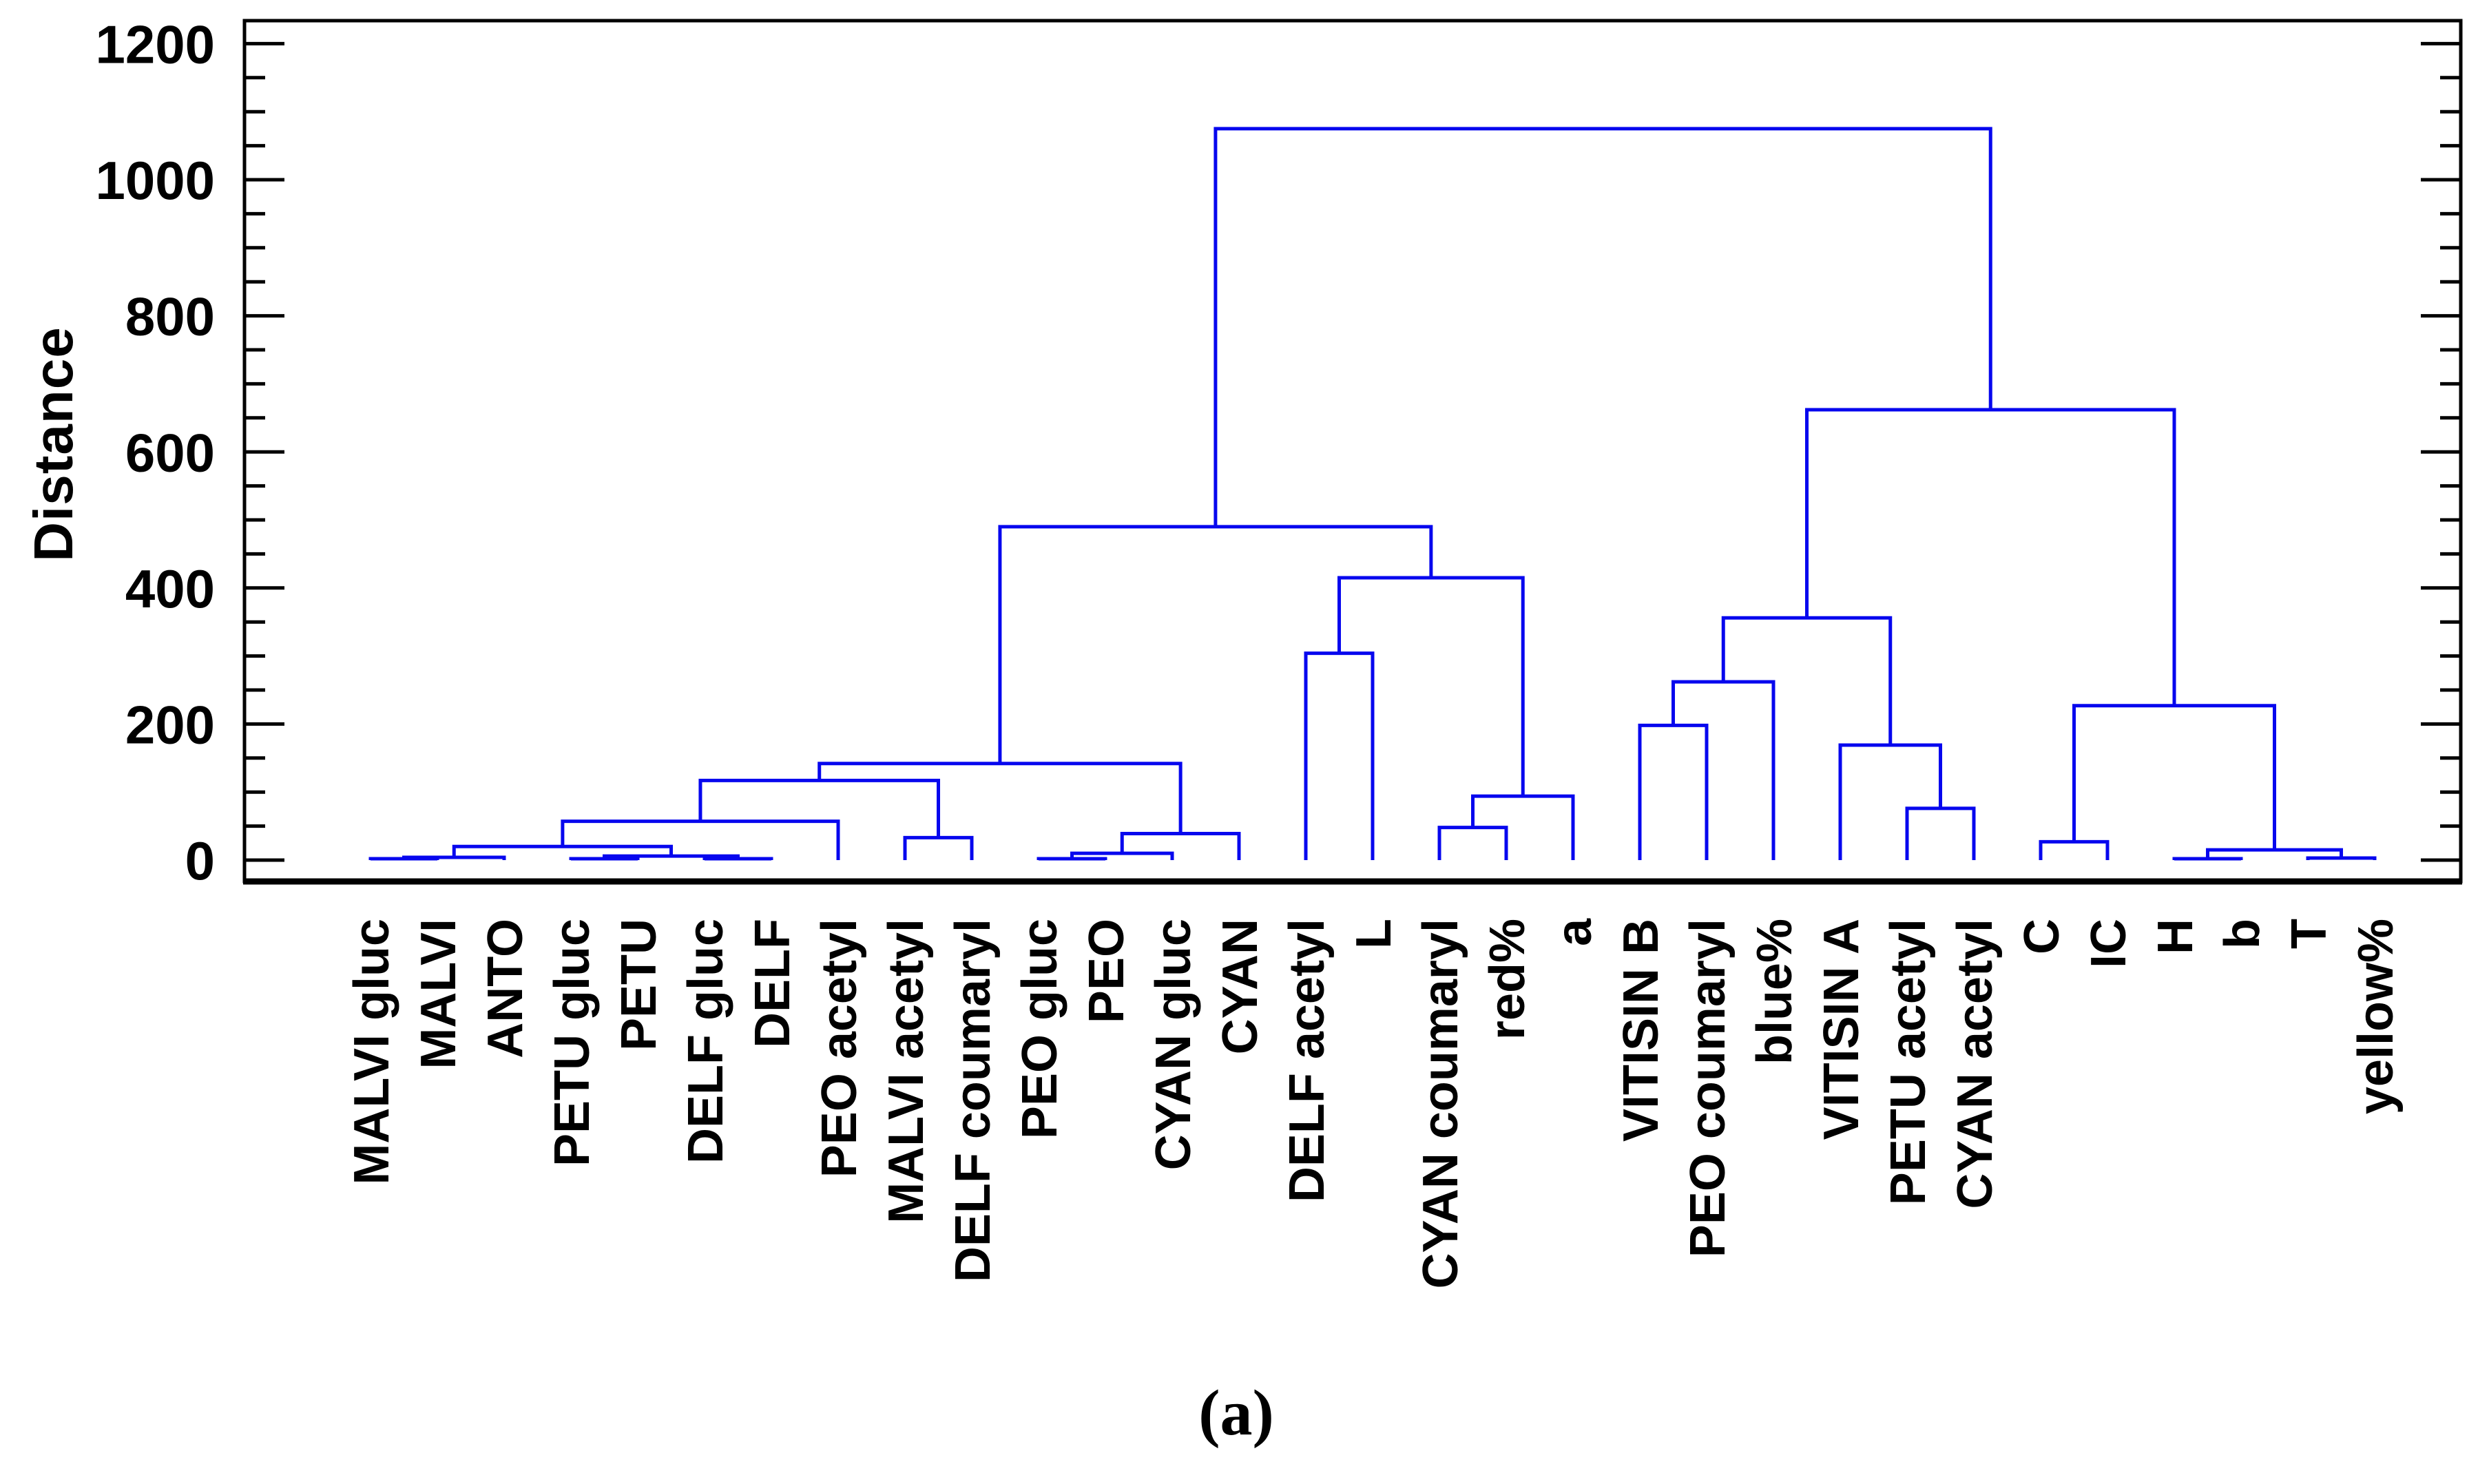 The image size is (2489, 1484). What do you see at coordinates (1307, 1061) in the screenshot?
I see `leaf-label: DELF acetyl` at bounding box center [1307, 1061].